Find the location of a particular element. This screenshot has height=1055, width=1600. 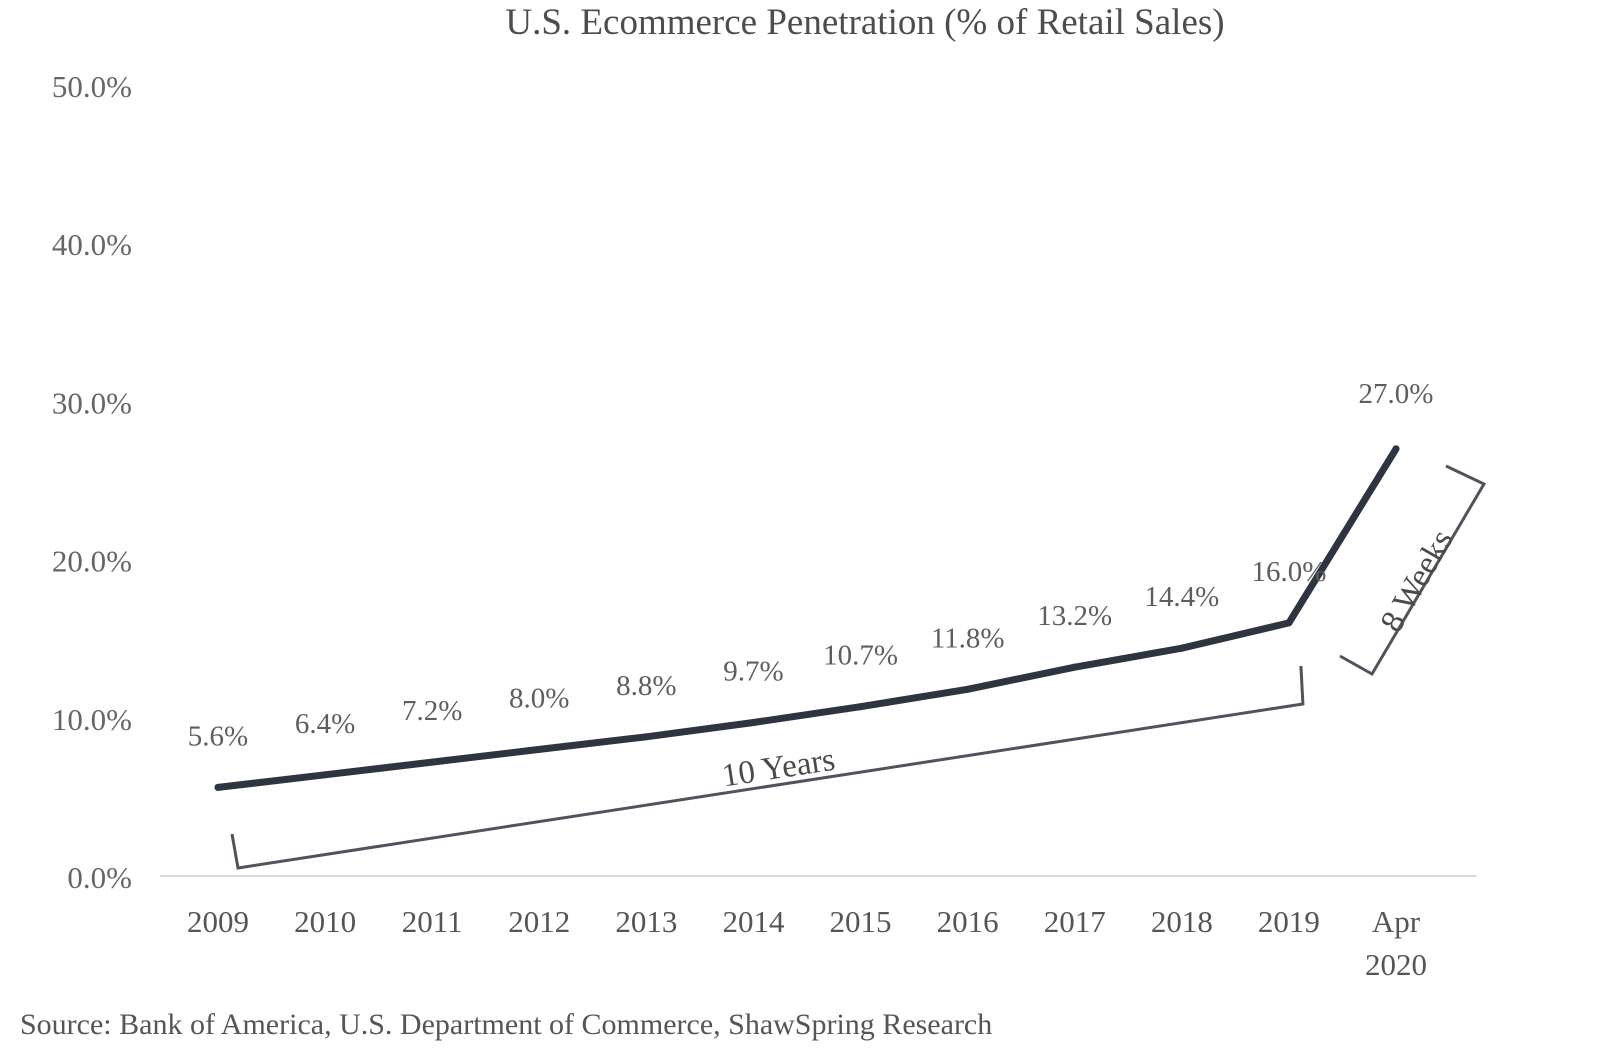

ten-years-bracket is located at coordinates (767, 767).